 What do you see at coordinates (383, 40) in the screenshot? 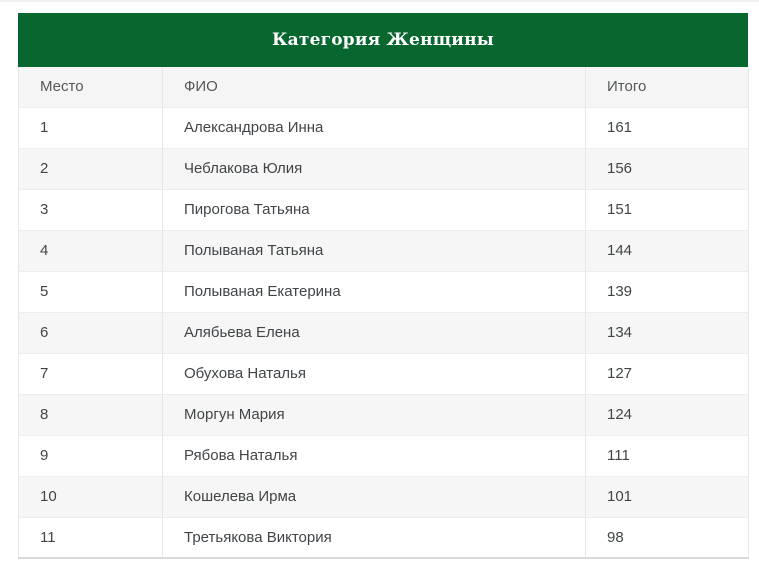
I see `table-caption: Категория Женщины` at bounding box center [383, 40].